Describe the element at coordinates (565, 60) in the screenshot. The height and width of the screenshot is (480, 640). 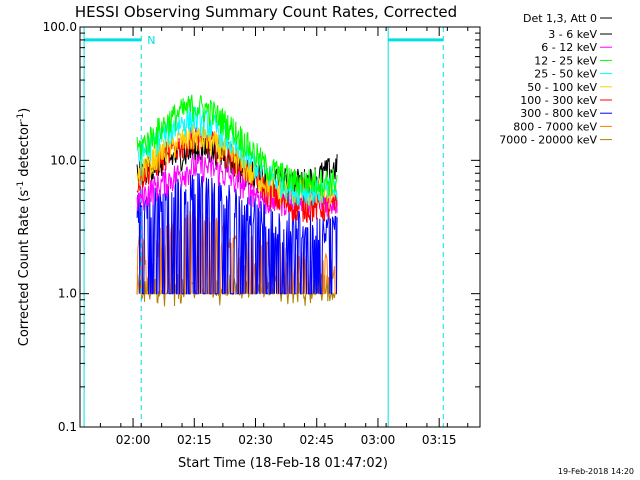
I see `legend-label: 12 - 25 keV` at that location.